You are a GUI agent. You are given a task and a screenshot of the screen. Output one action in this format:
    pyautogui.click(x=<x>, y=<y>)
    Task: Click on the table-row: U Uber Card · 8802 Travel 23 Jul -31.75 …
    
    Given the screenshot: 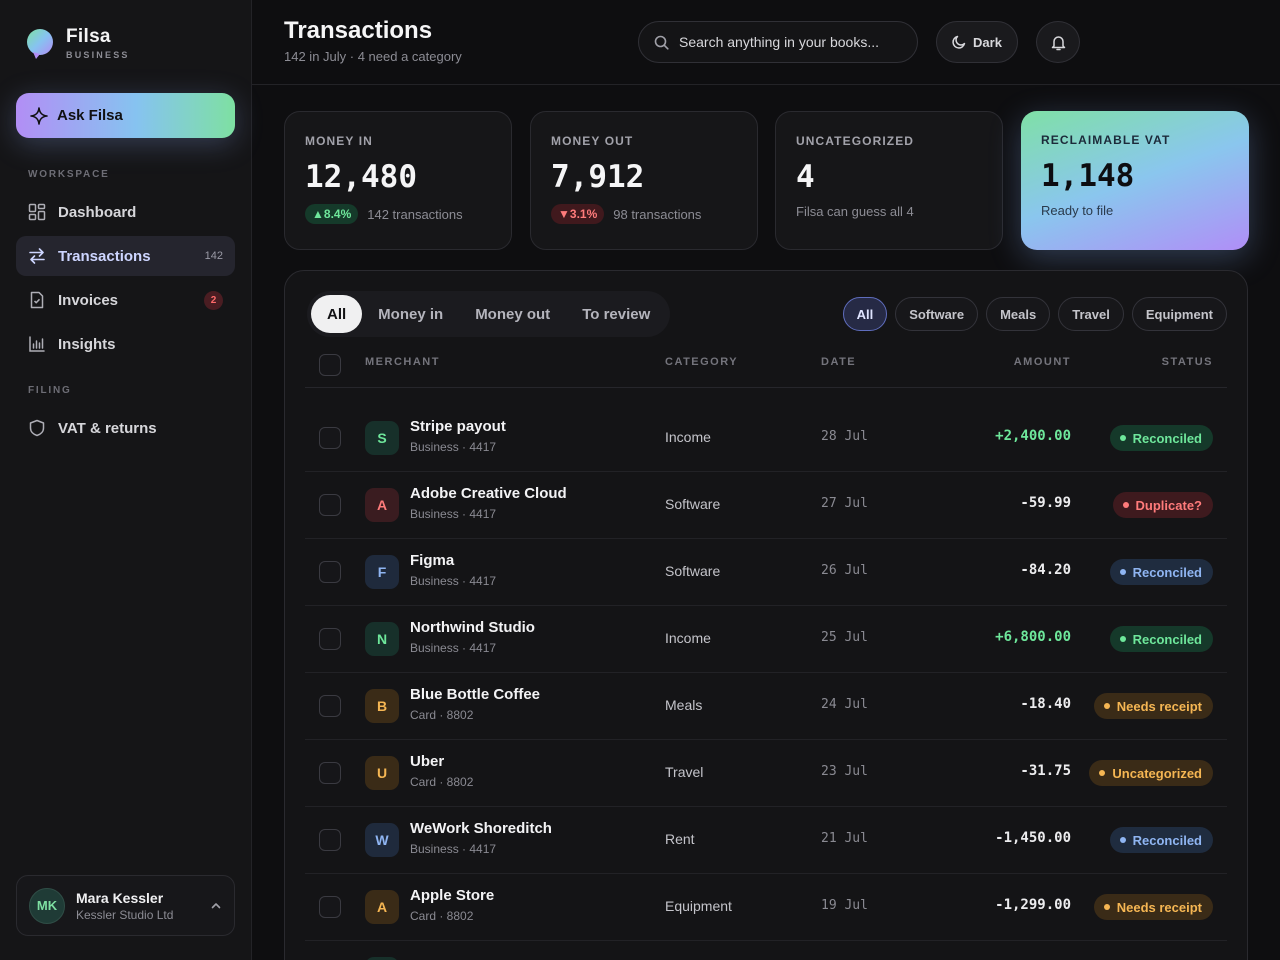 What is the action you would take?
    pyautogui.click(x=766, y=773)
    